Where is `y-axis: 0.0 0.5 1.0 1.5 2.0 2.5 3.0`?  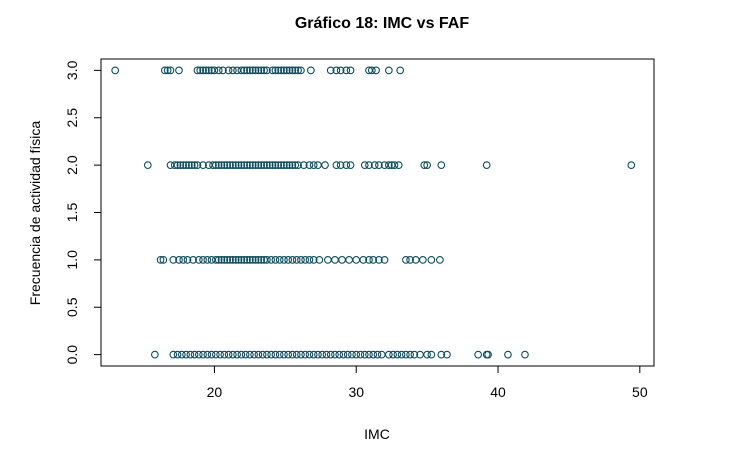 y-axis: 0.0 0.5 1.0 1.5 2.0 2.5 3.0 is located at coordinates (83, 212).